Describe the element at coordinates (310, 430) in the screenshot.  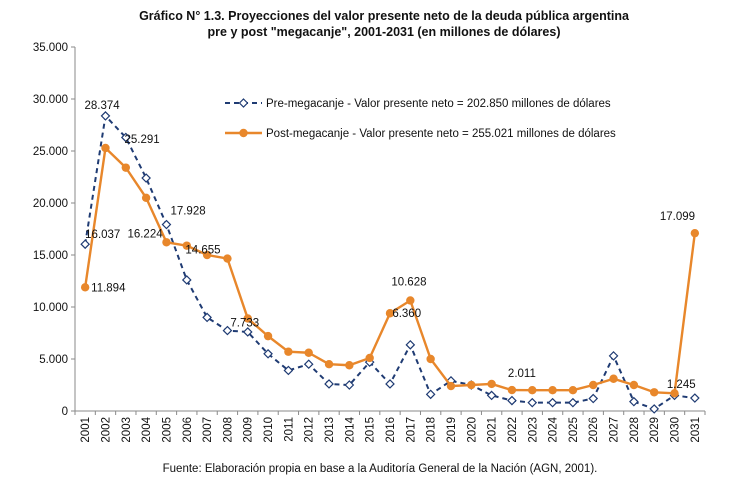
I see `x-tick-label: 2012` at that location.